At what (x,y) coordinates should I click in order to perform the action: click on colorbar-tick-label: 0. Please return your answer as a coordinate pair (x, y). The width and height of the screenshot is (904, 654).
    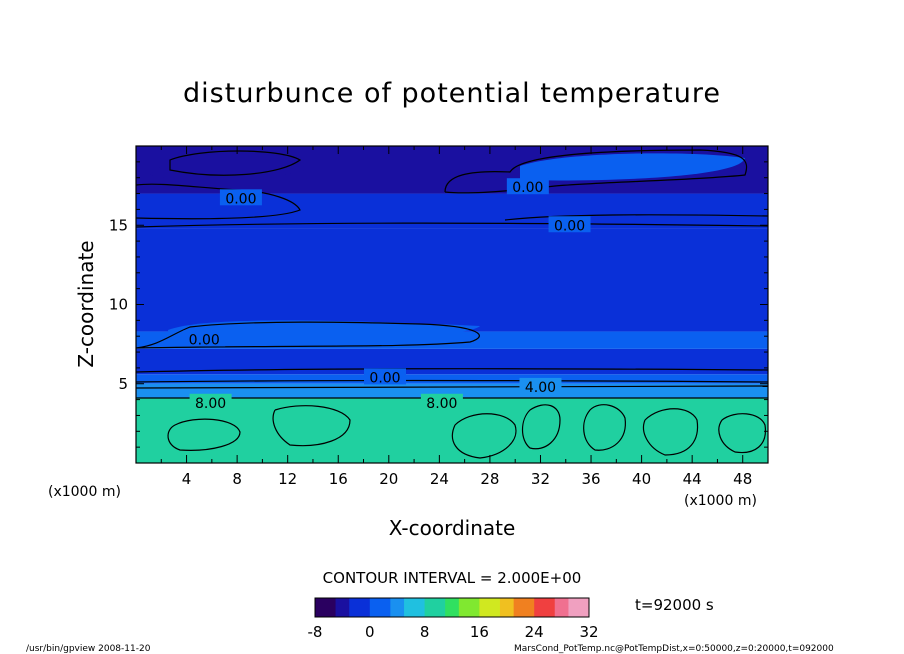
    Looking at the image, I should click on (370, 632).